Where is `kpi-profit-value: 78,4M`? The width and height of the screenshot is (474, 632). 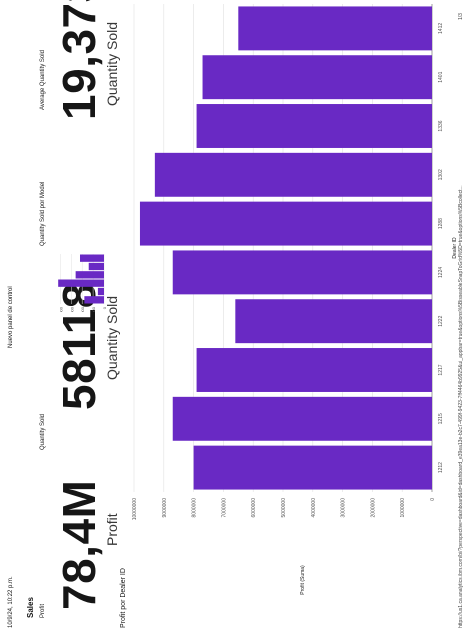 kpi-profit-value: 78,4M is located at coordinates (79, 544).